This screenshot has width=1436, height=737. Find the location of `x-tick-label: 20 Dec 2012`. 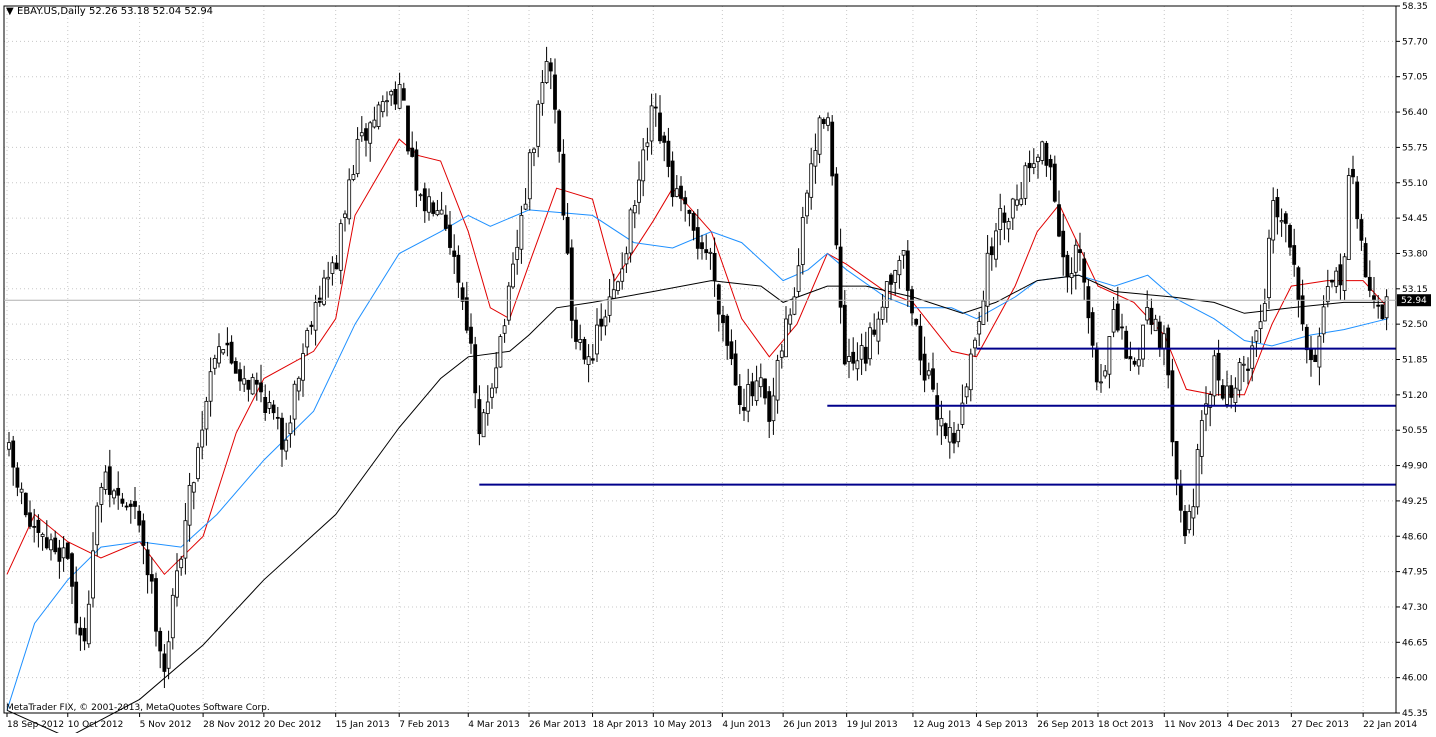

x-tick-label: 20 Dec 2012 is located at coordinates (293, 725).